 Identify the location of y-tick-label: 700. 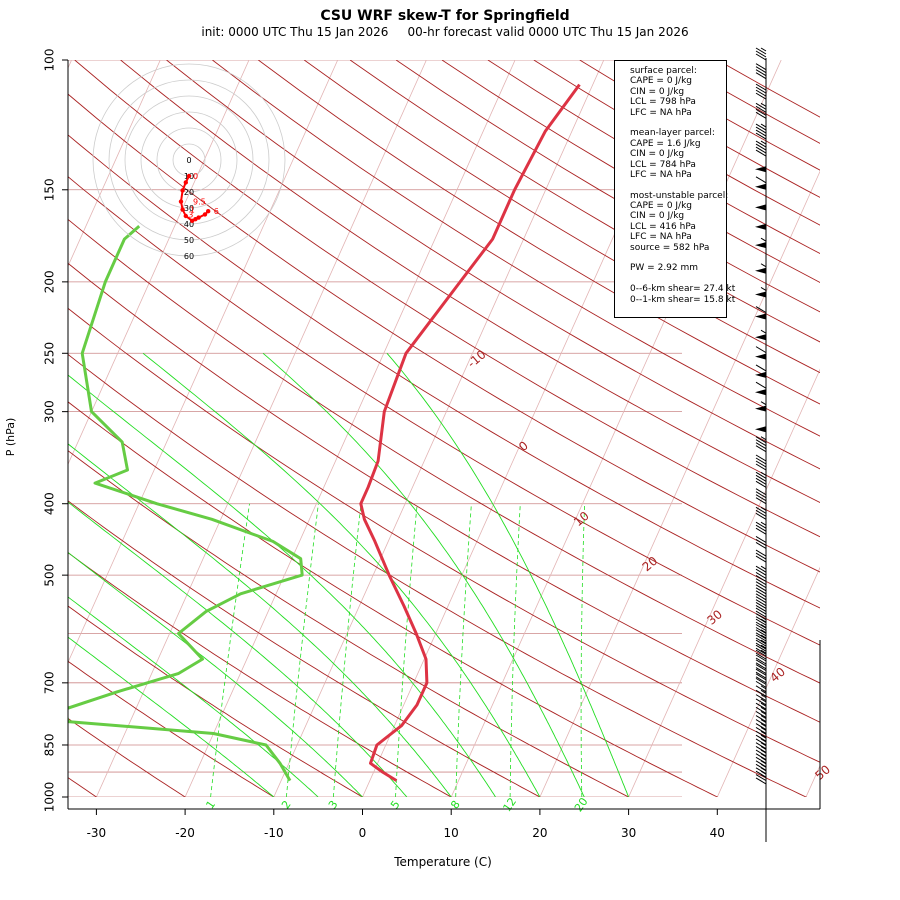
(50, 682).